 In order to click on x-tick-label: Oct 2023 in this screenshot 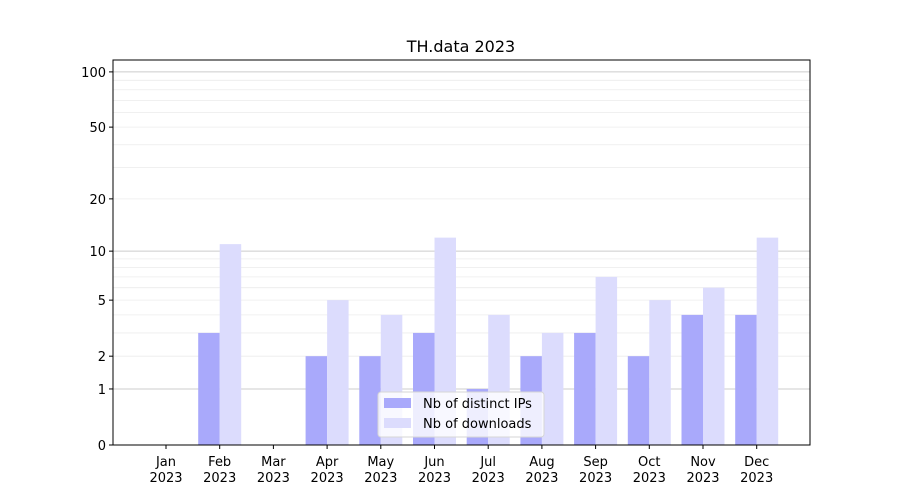, I will do `click(649, 470)`.